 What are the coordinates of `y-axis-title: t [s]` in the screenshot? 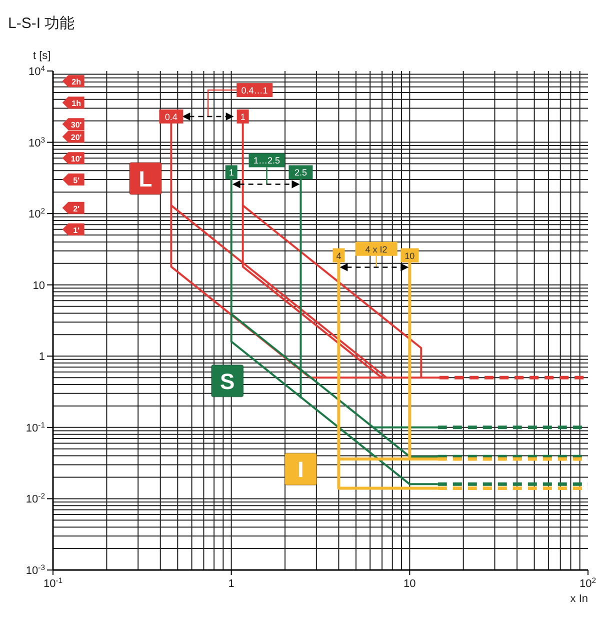 It's located at (42, 56).